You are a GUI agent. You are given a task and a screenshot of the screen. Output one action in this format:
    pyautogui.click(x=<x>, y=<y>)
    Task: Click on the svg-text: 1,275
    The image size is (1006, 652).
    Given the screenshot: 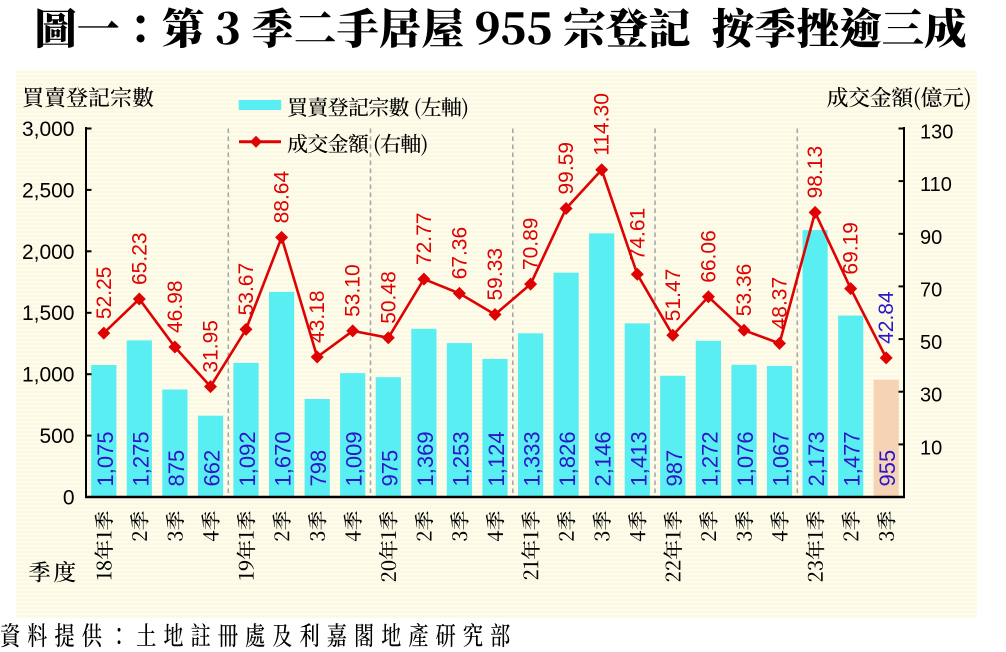 What is the action you would take?
    pyautogui.click(x=140, y=458)
    